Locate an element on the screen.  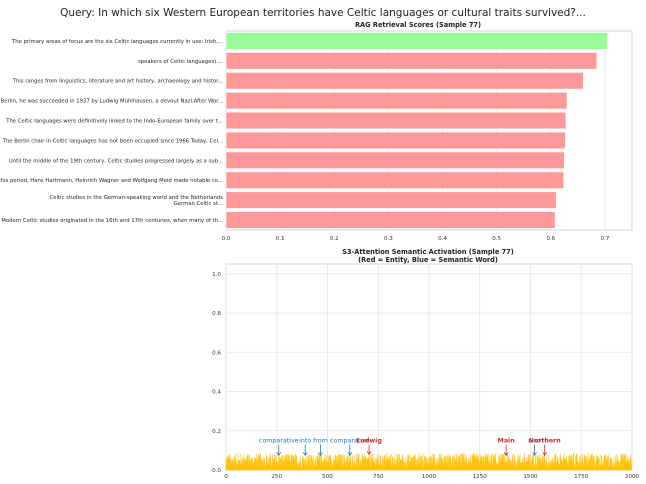
attention-y-ticks: 0.0 0.2 0.4 0.6 0.8 1.0 is located at coordinates (216, 373).